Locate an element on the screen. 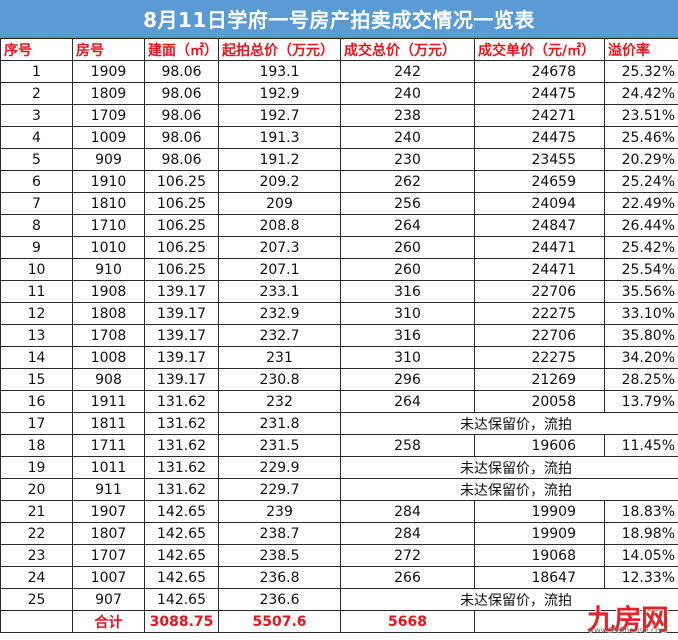 The image size is (678, 640). header-start-price: 起拍总价（万元） is located at coordinates (279, 49).